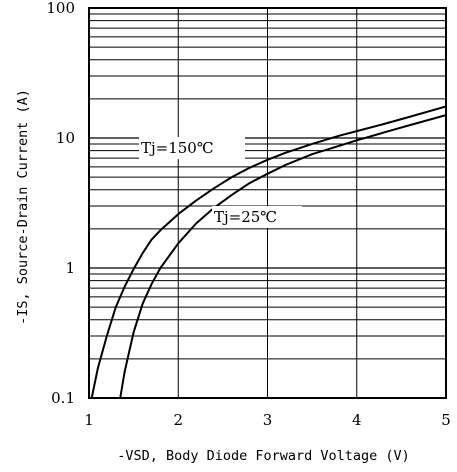 The width and height of the screenshot is (457, 472). Describe the element at coordinates (63, 398) in the screenshot. I see `y-tick-label: 0.1` at that location.